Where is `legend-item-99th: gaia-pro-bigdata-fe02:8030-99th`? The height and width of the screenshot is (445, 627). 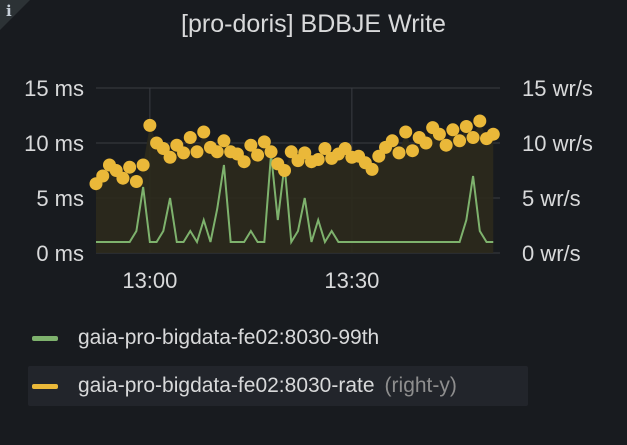
legend-item-99th: gaia-pro-bigdata-fe02:8030-99th is located at coordinates (278, 338).